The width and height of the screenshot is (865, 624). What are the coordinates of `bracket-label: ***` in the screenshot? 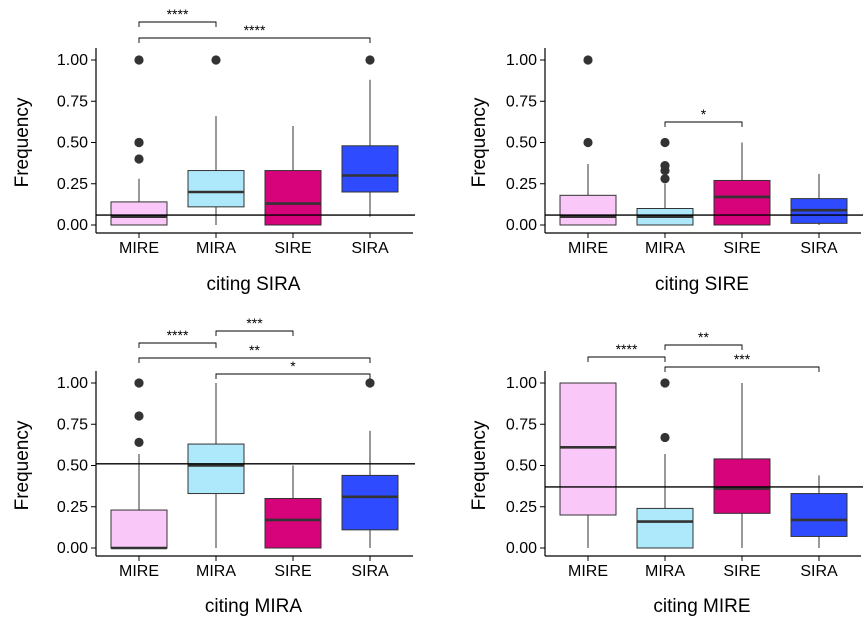 It's located at (254, 323).